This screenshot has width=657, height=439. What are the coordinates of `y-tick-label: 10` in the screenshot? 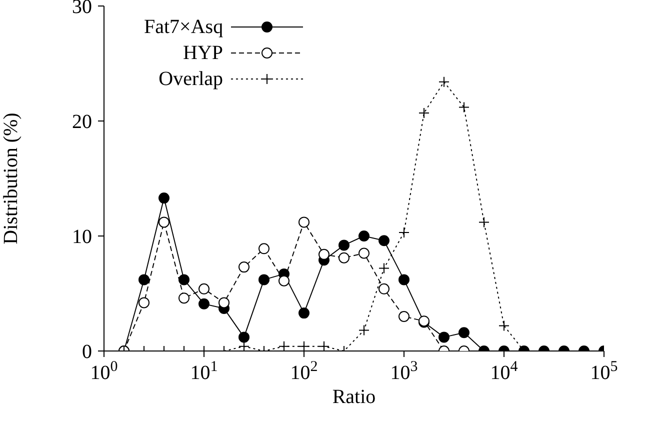 It's located at (82, 237).